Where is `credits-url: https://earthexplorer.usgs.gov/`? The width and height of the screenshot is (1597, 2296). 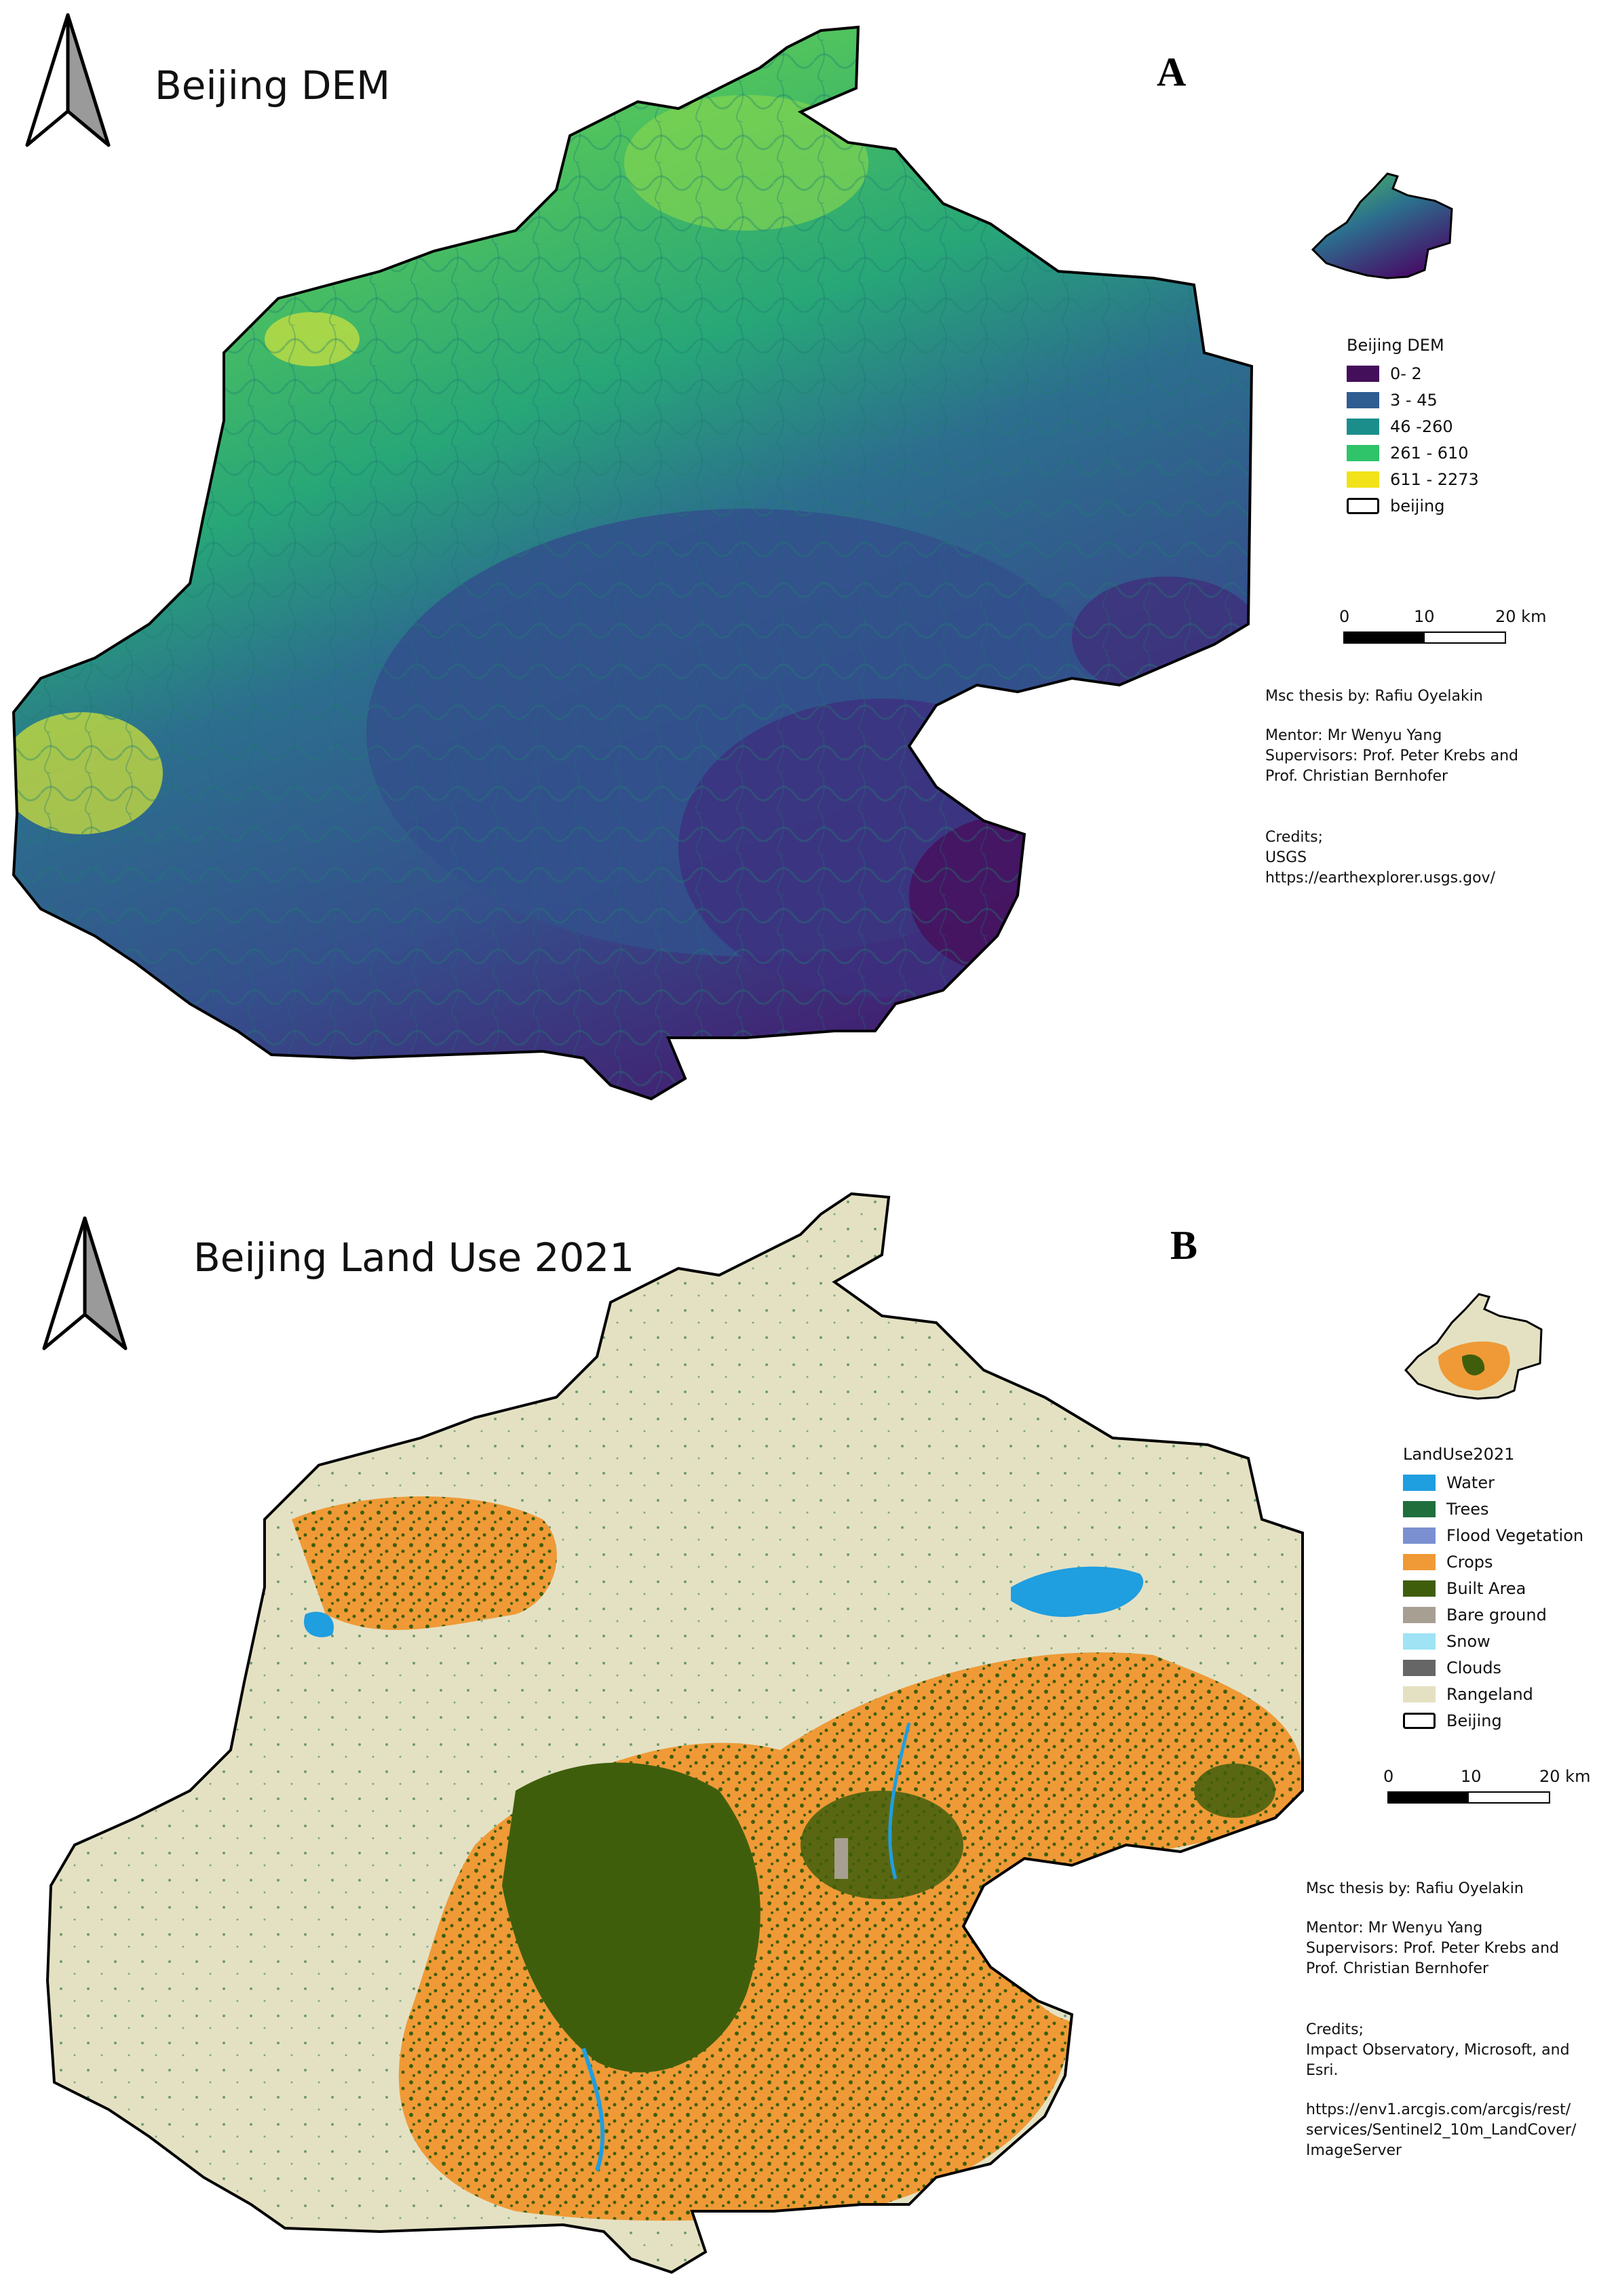 credits-url: https://earthexplorer.usgs.gov/ is located at coordinates (1380, 878).